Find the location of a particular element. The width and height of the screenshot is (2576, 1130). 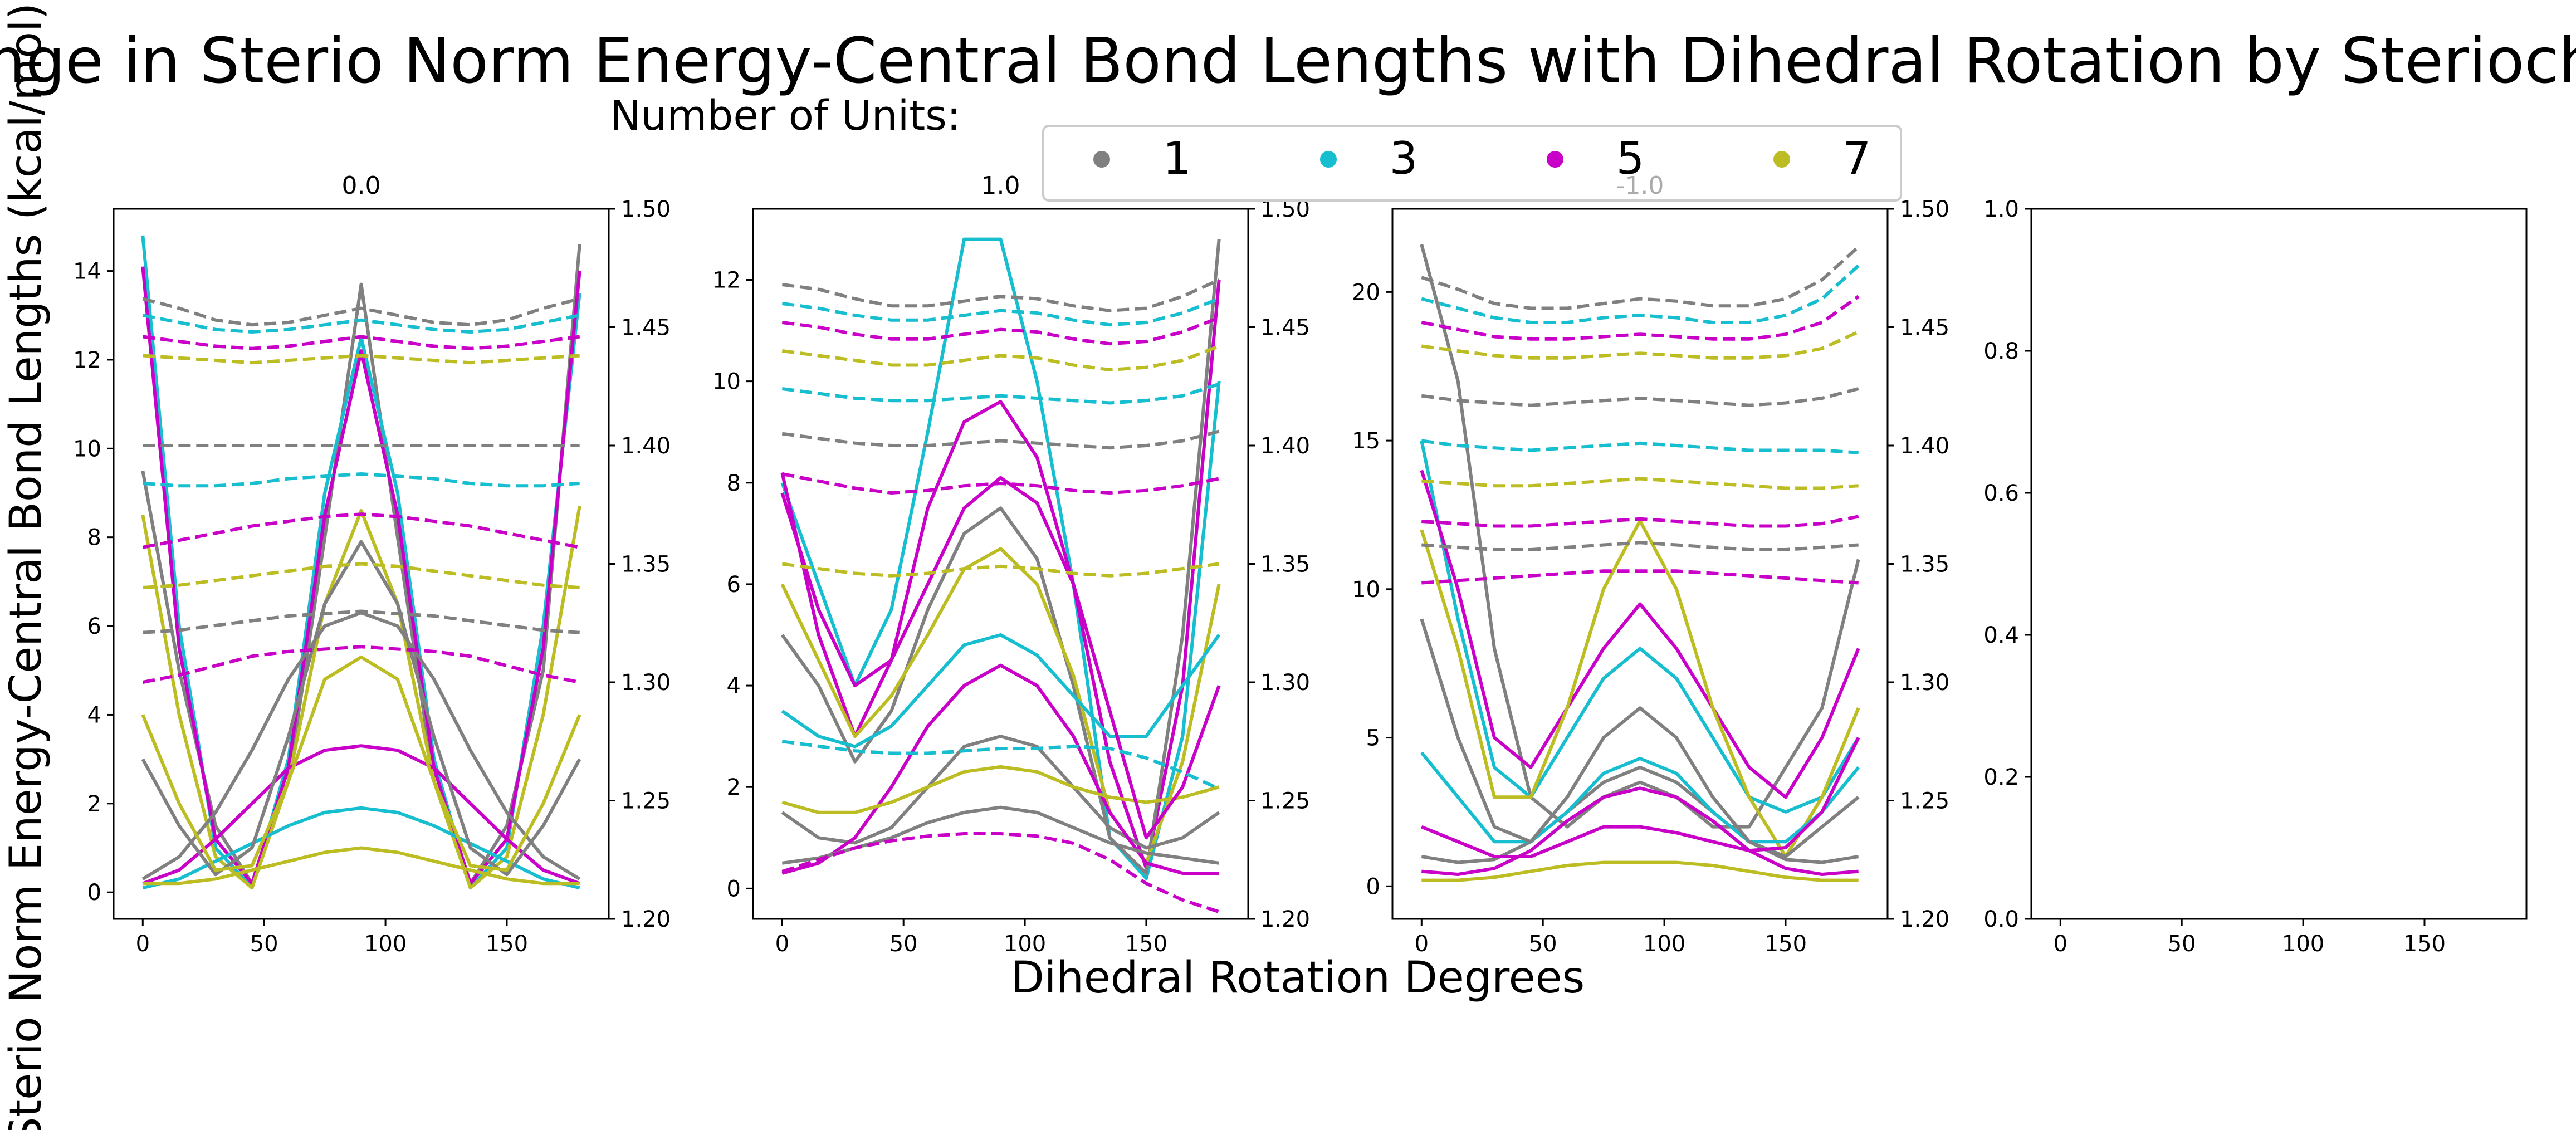

y-tick-label: 20 is located at coordinates (1366, 292).